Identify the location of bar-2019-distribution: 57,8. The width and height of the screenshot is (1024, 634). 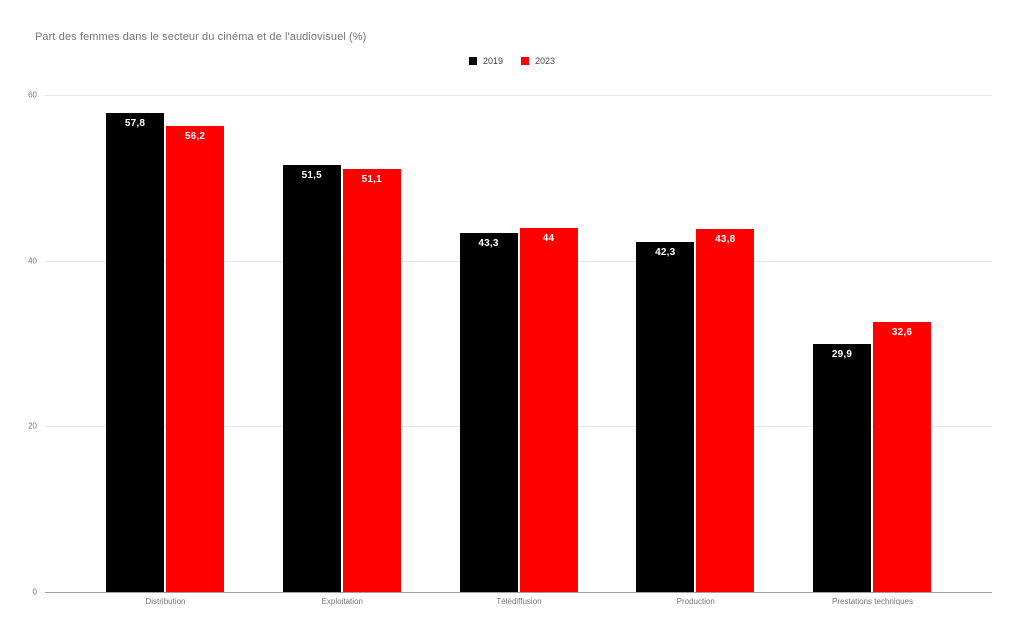
(135, 352).